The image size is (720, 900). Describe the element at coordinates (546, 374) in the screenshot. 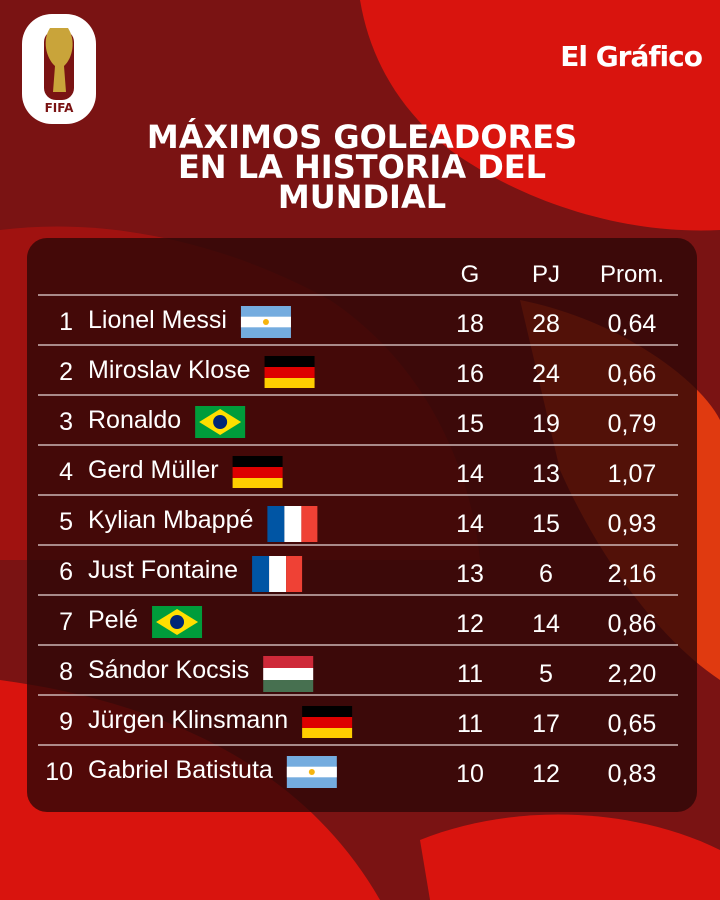

I see `stat-cell: 24` at that location.